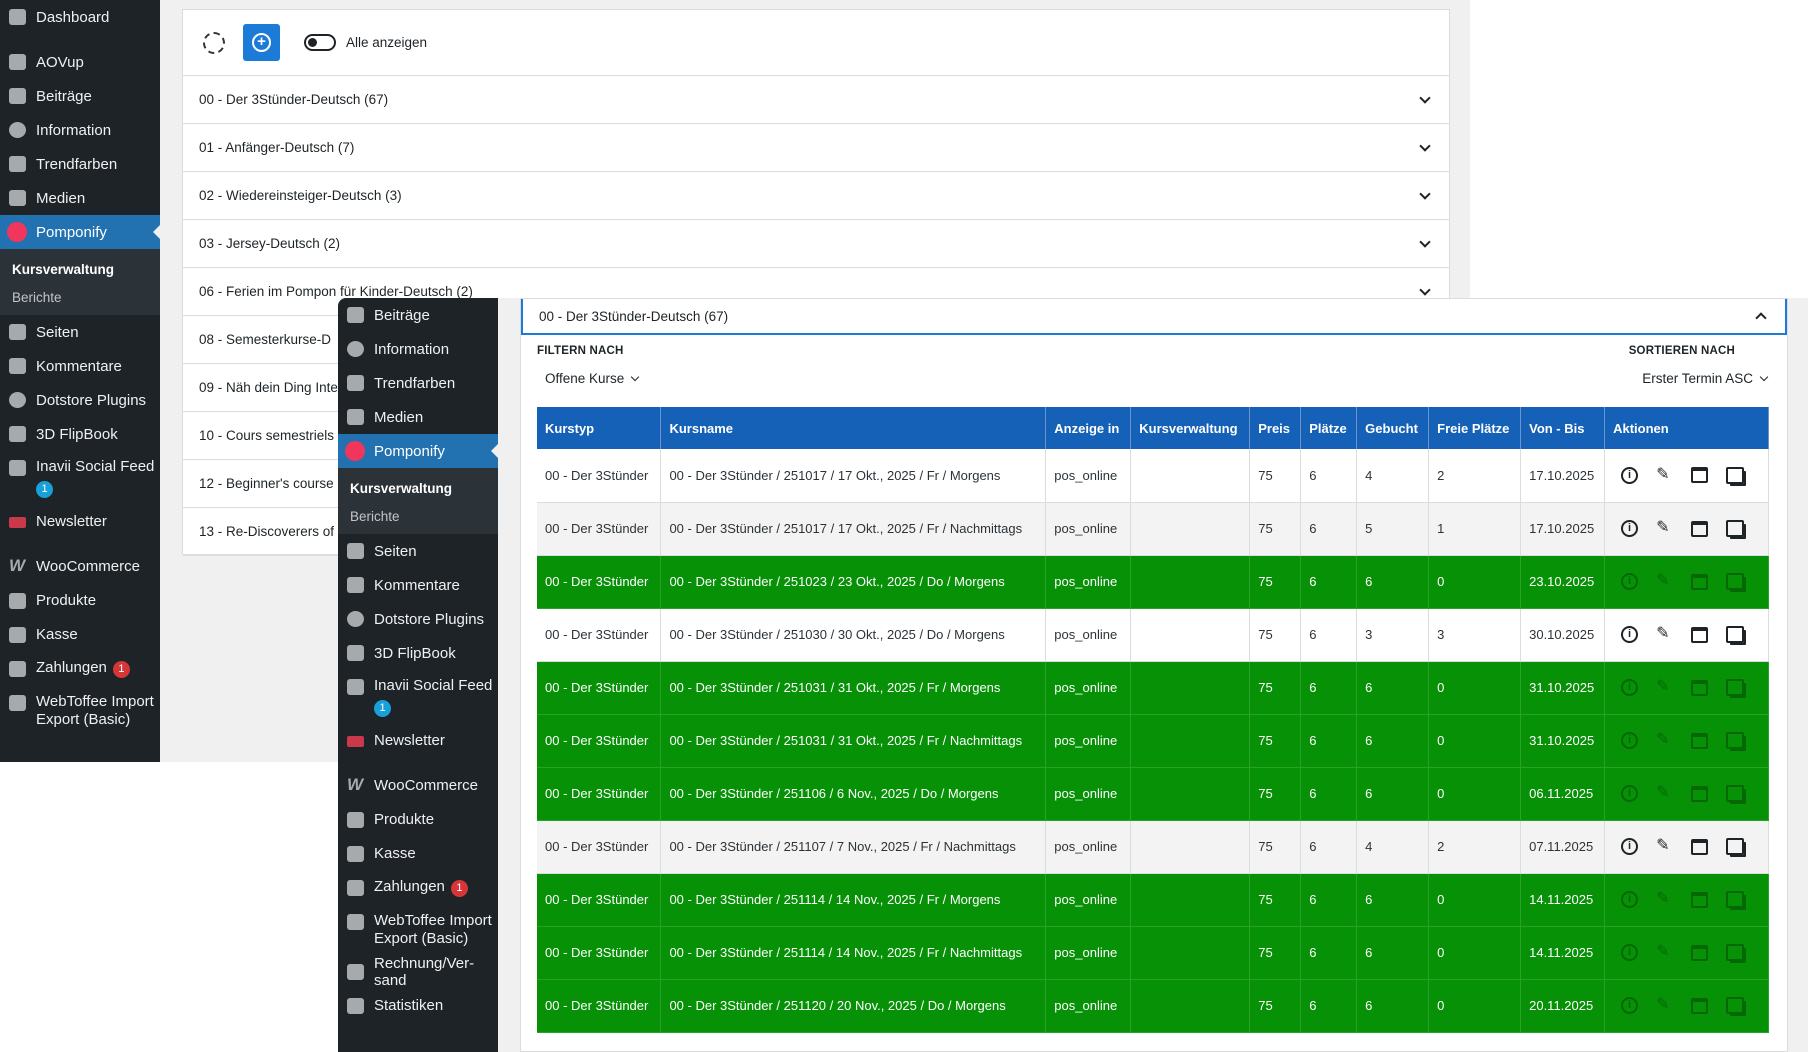 This screenshot has height=1052, width=1808. Describe the element at coordinates (1686, 793) in the screenshot. I see `row-actions: i ✎` at that location.